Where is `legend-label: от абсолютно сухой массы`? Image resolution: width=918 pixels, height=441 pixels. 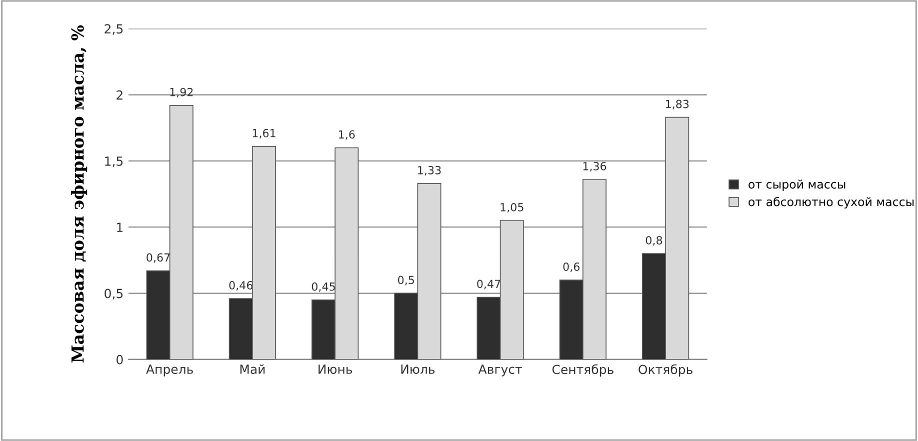 legend-label: от абсолютно сухой массы is located at coordinates (831, 202).